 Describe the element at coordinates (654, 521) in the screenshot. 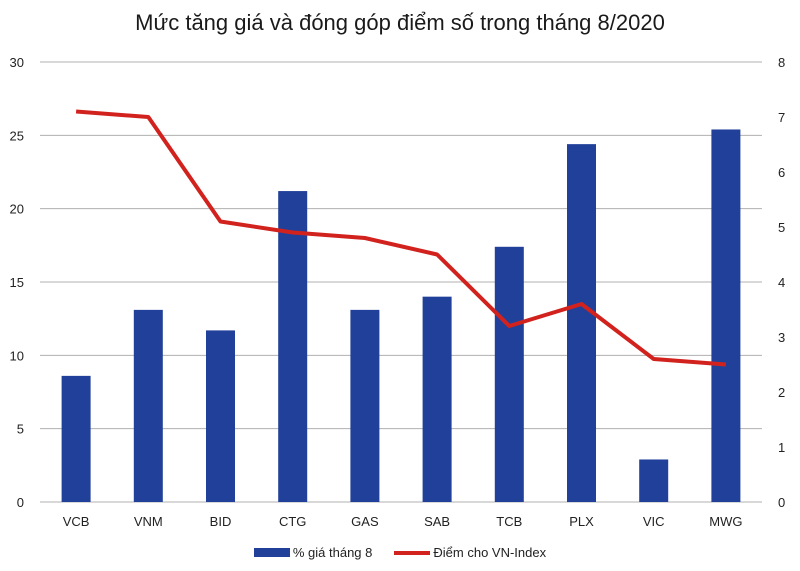

I see `category-label: VIC` at that location.